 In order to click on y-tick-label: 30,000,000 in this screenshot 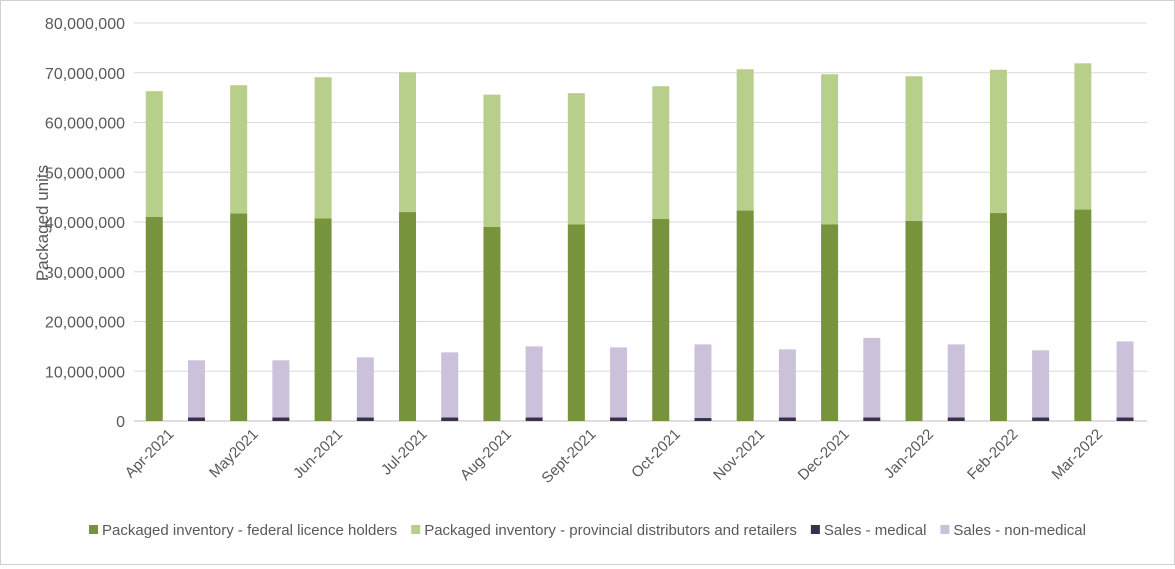, I will do `click(85, 273)`.